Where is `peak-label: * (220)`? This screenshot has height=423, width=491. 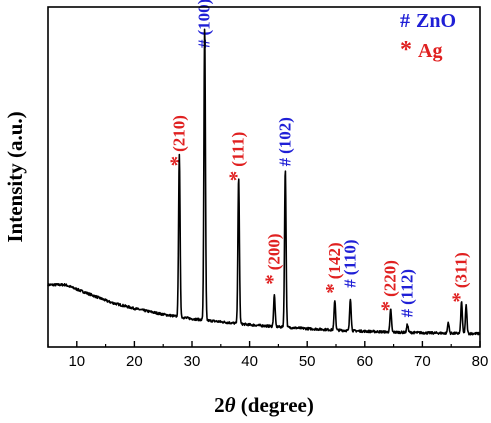 peak-label: * (220) is located at coordinates (389, 285).